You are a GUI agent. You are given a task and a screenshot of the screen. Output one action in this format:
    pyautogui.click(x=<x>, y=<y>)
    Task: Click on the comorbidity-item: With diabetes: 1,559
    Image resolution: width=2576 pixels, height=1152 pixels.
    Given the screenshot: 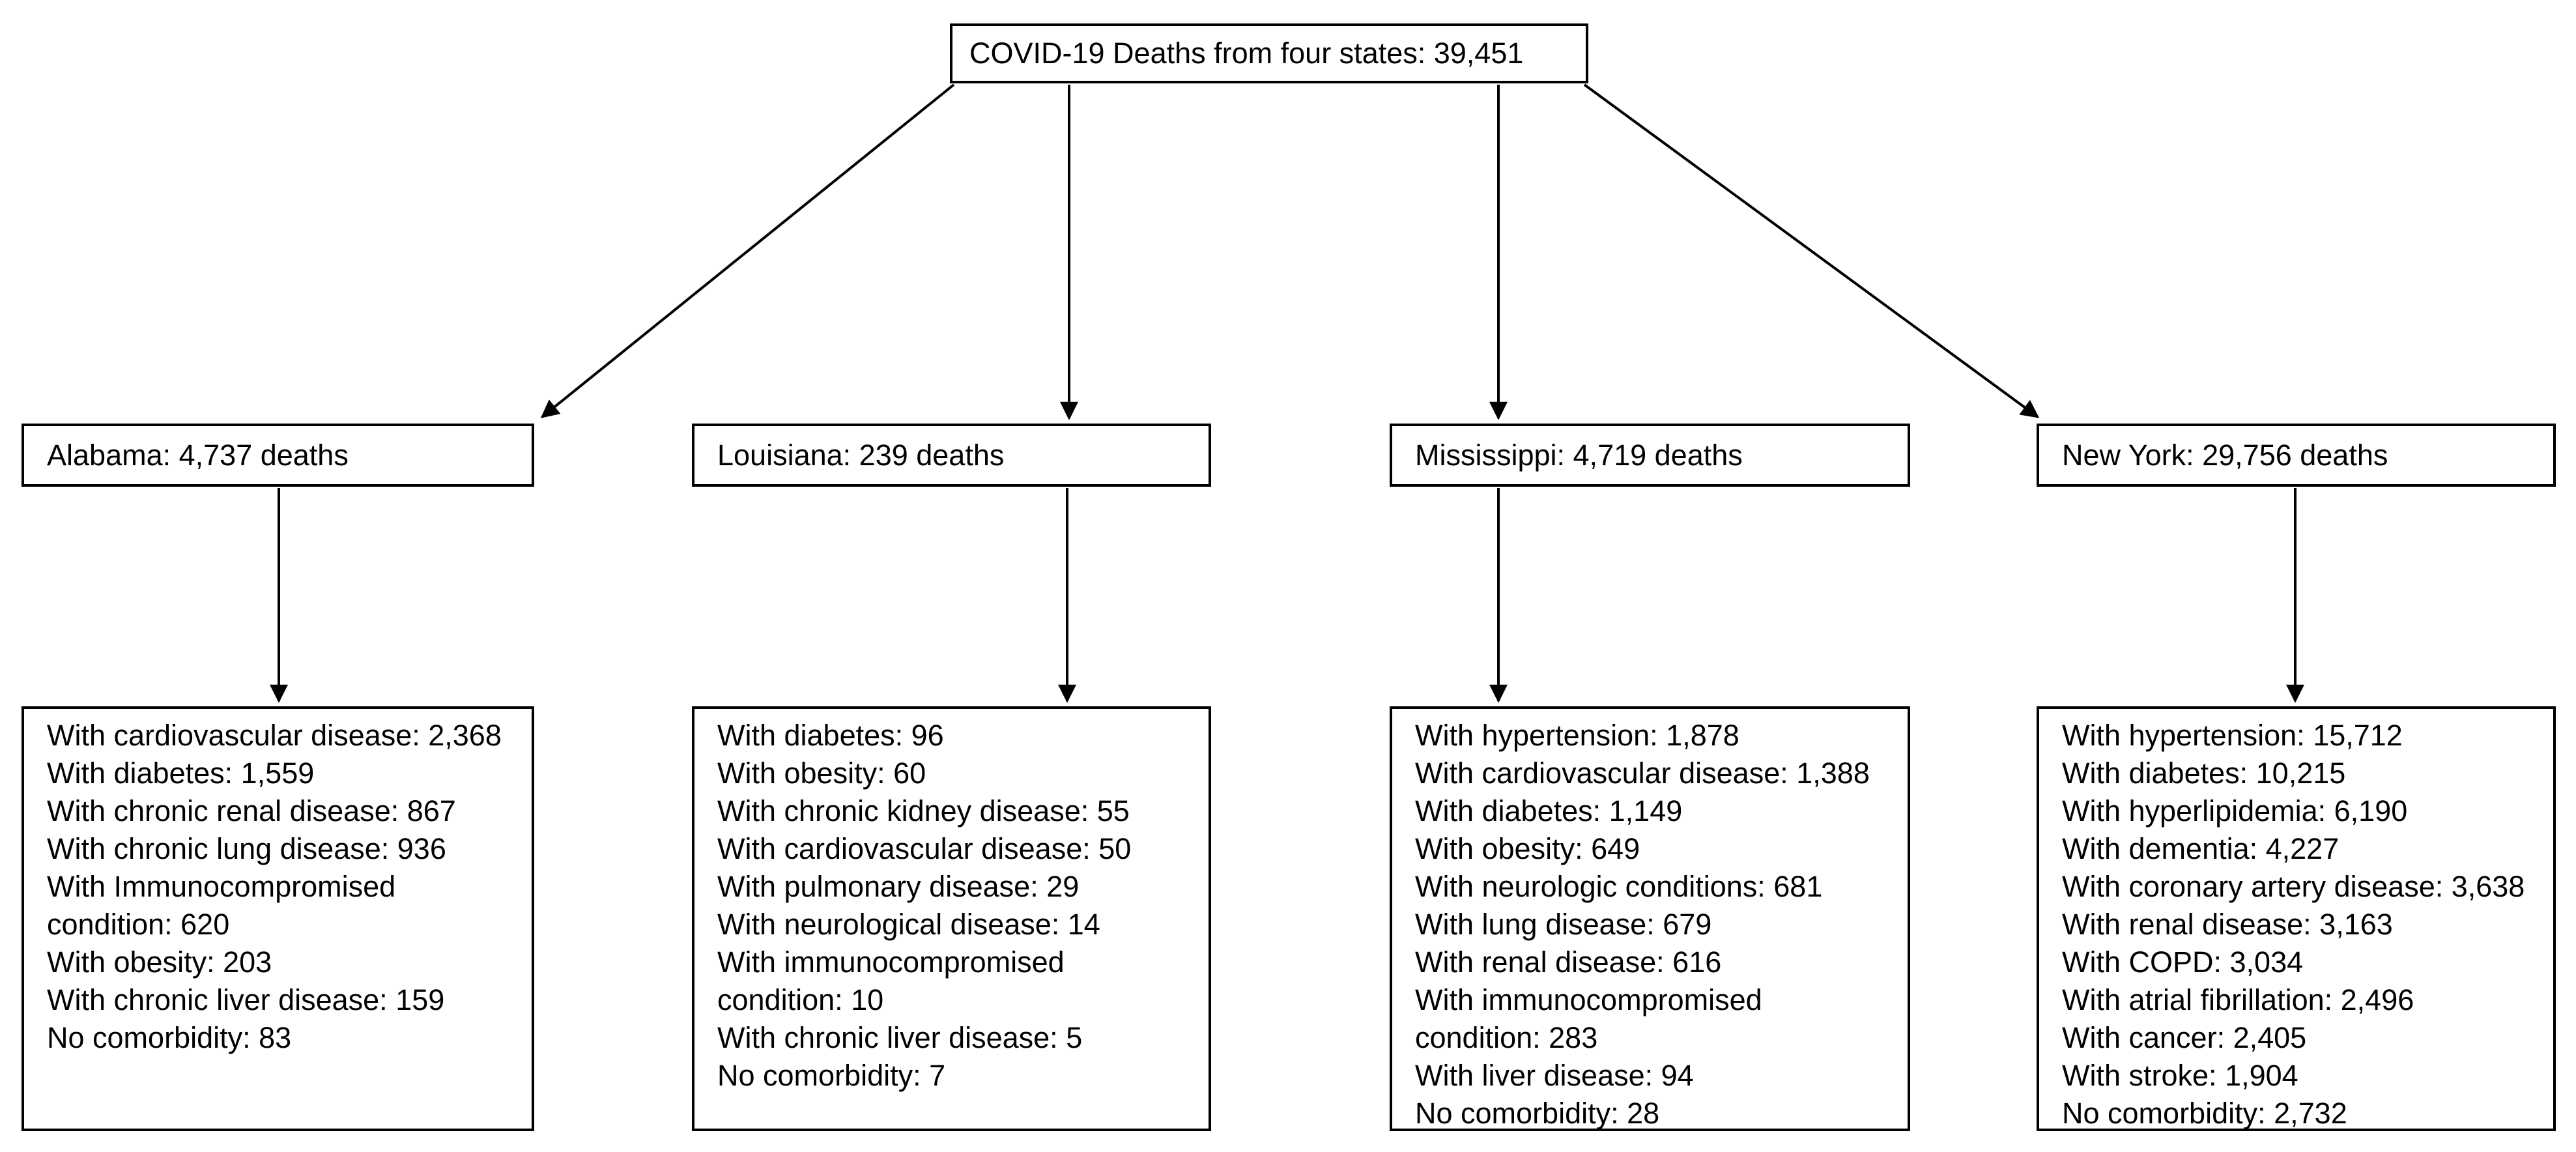 What is the action you would take?
    pyautogui.click(x=181, y=773)
    